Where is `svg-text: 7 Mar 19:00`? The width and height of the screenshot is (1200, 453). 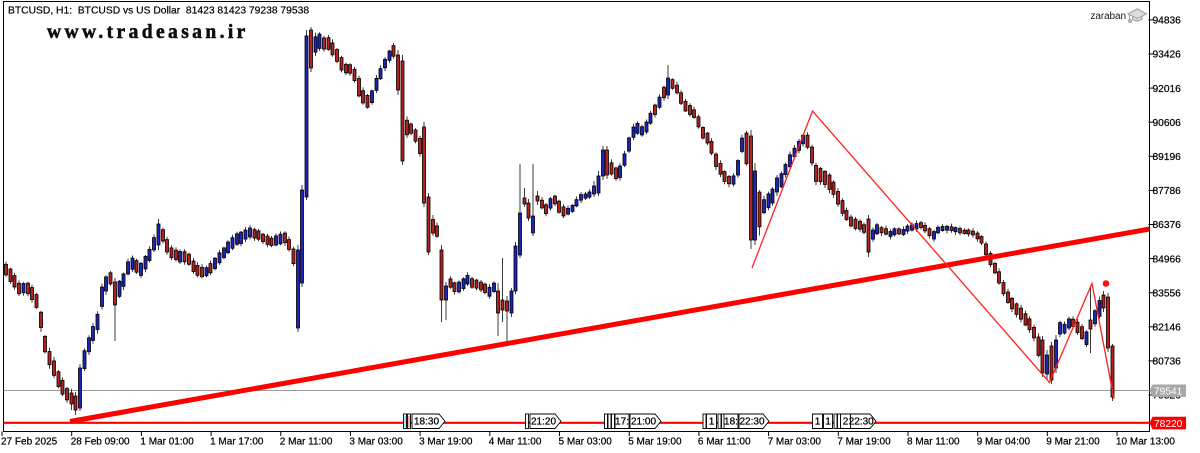
svg-text: 7 Mar 19:00 is located at coordinates (864, 442).